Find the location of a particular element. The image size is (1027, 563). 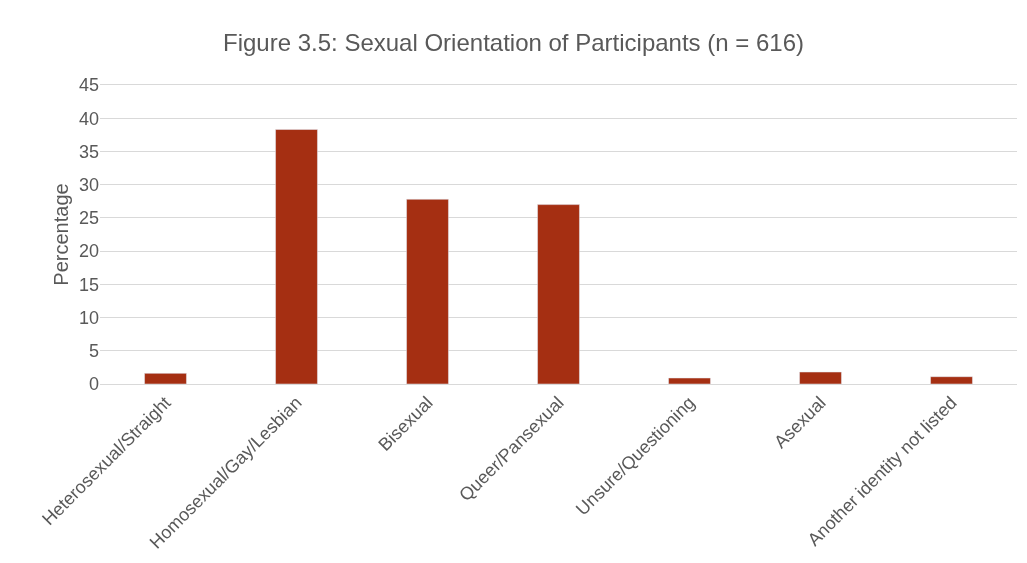

y-tick-label: 35 is located at coordinates (88, 151).